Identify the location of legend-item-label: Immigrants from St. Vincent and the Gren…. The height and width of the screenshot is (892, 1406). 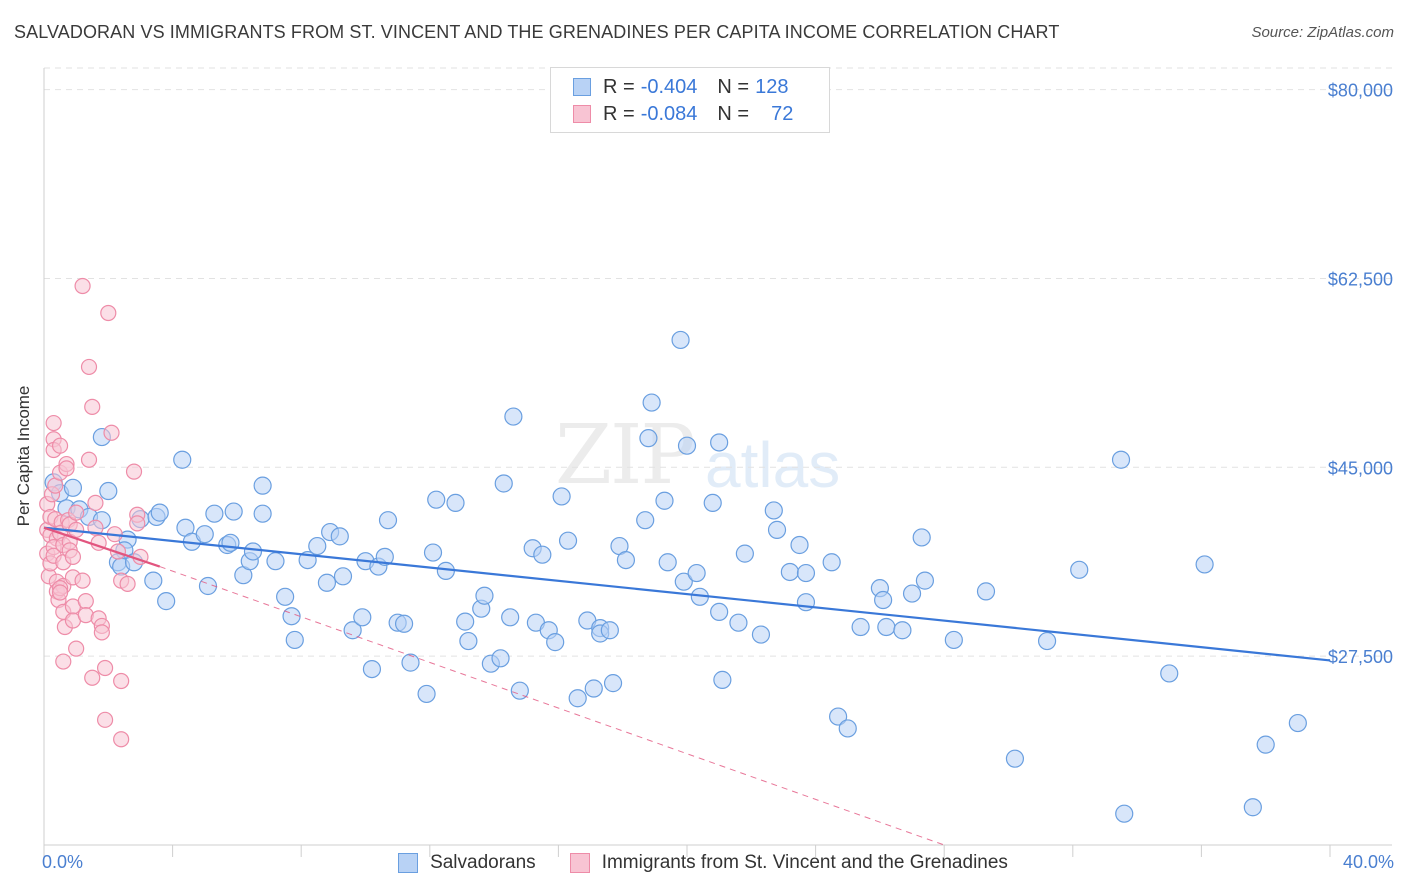
(804, 862).